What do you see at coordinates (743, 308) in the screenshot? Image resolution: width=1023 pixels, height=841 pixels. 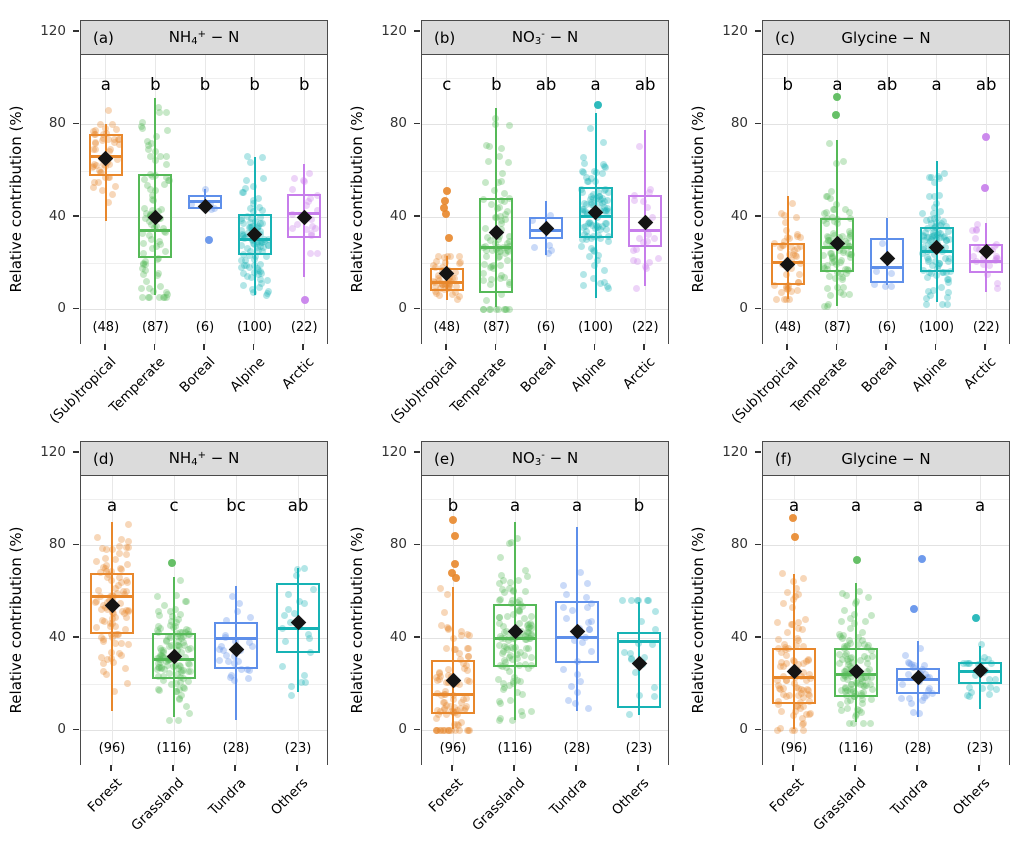 I see `y-tick-label: 0` at bounding box center [743, 308].